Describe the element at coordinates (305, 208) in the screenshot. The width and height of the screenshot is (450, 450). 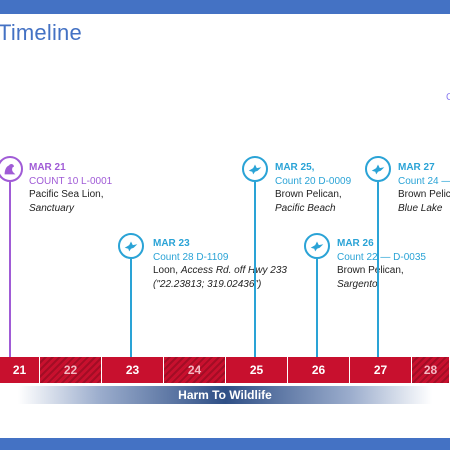
I see `event-location: Pacific Beach` at that location.